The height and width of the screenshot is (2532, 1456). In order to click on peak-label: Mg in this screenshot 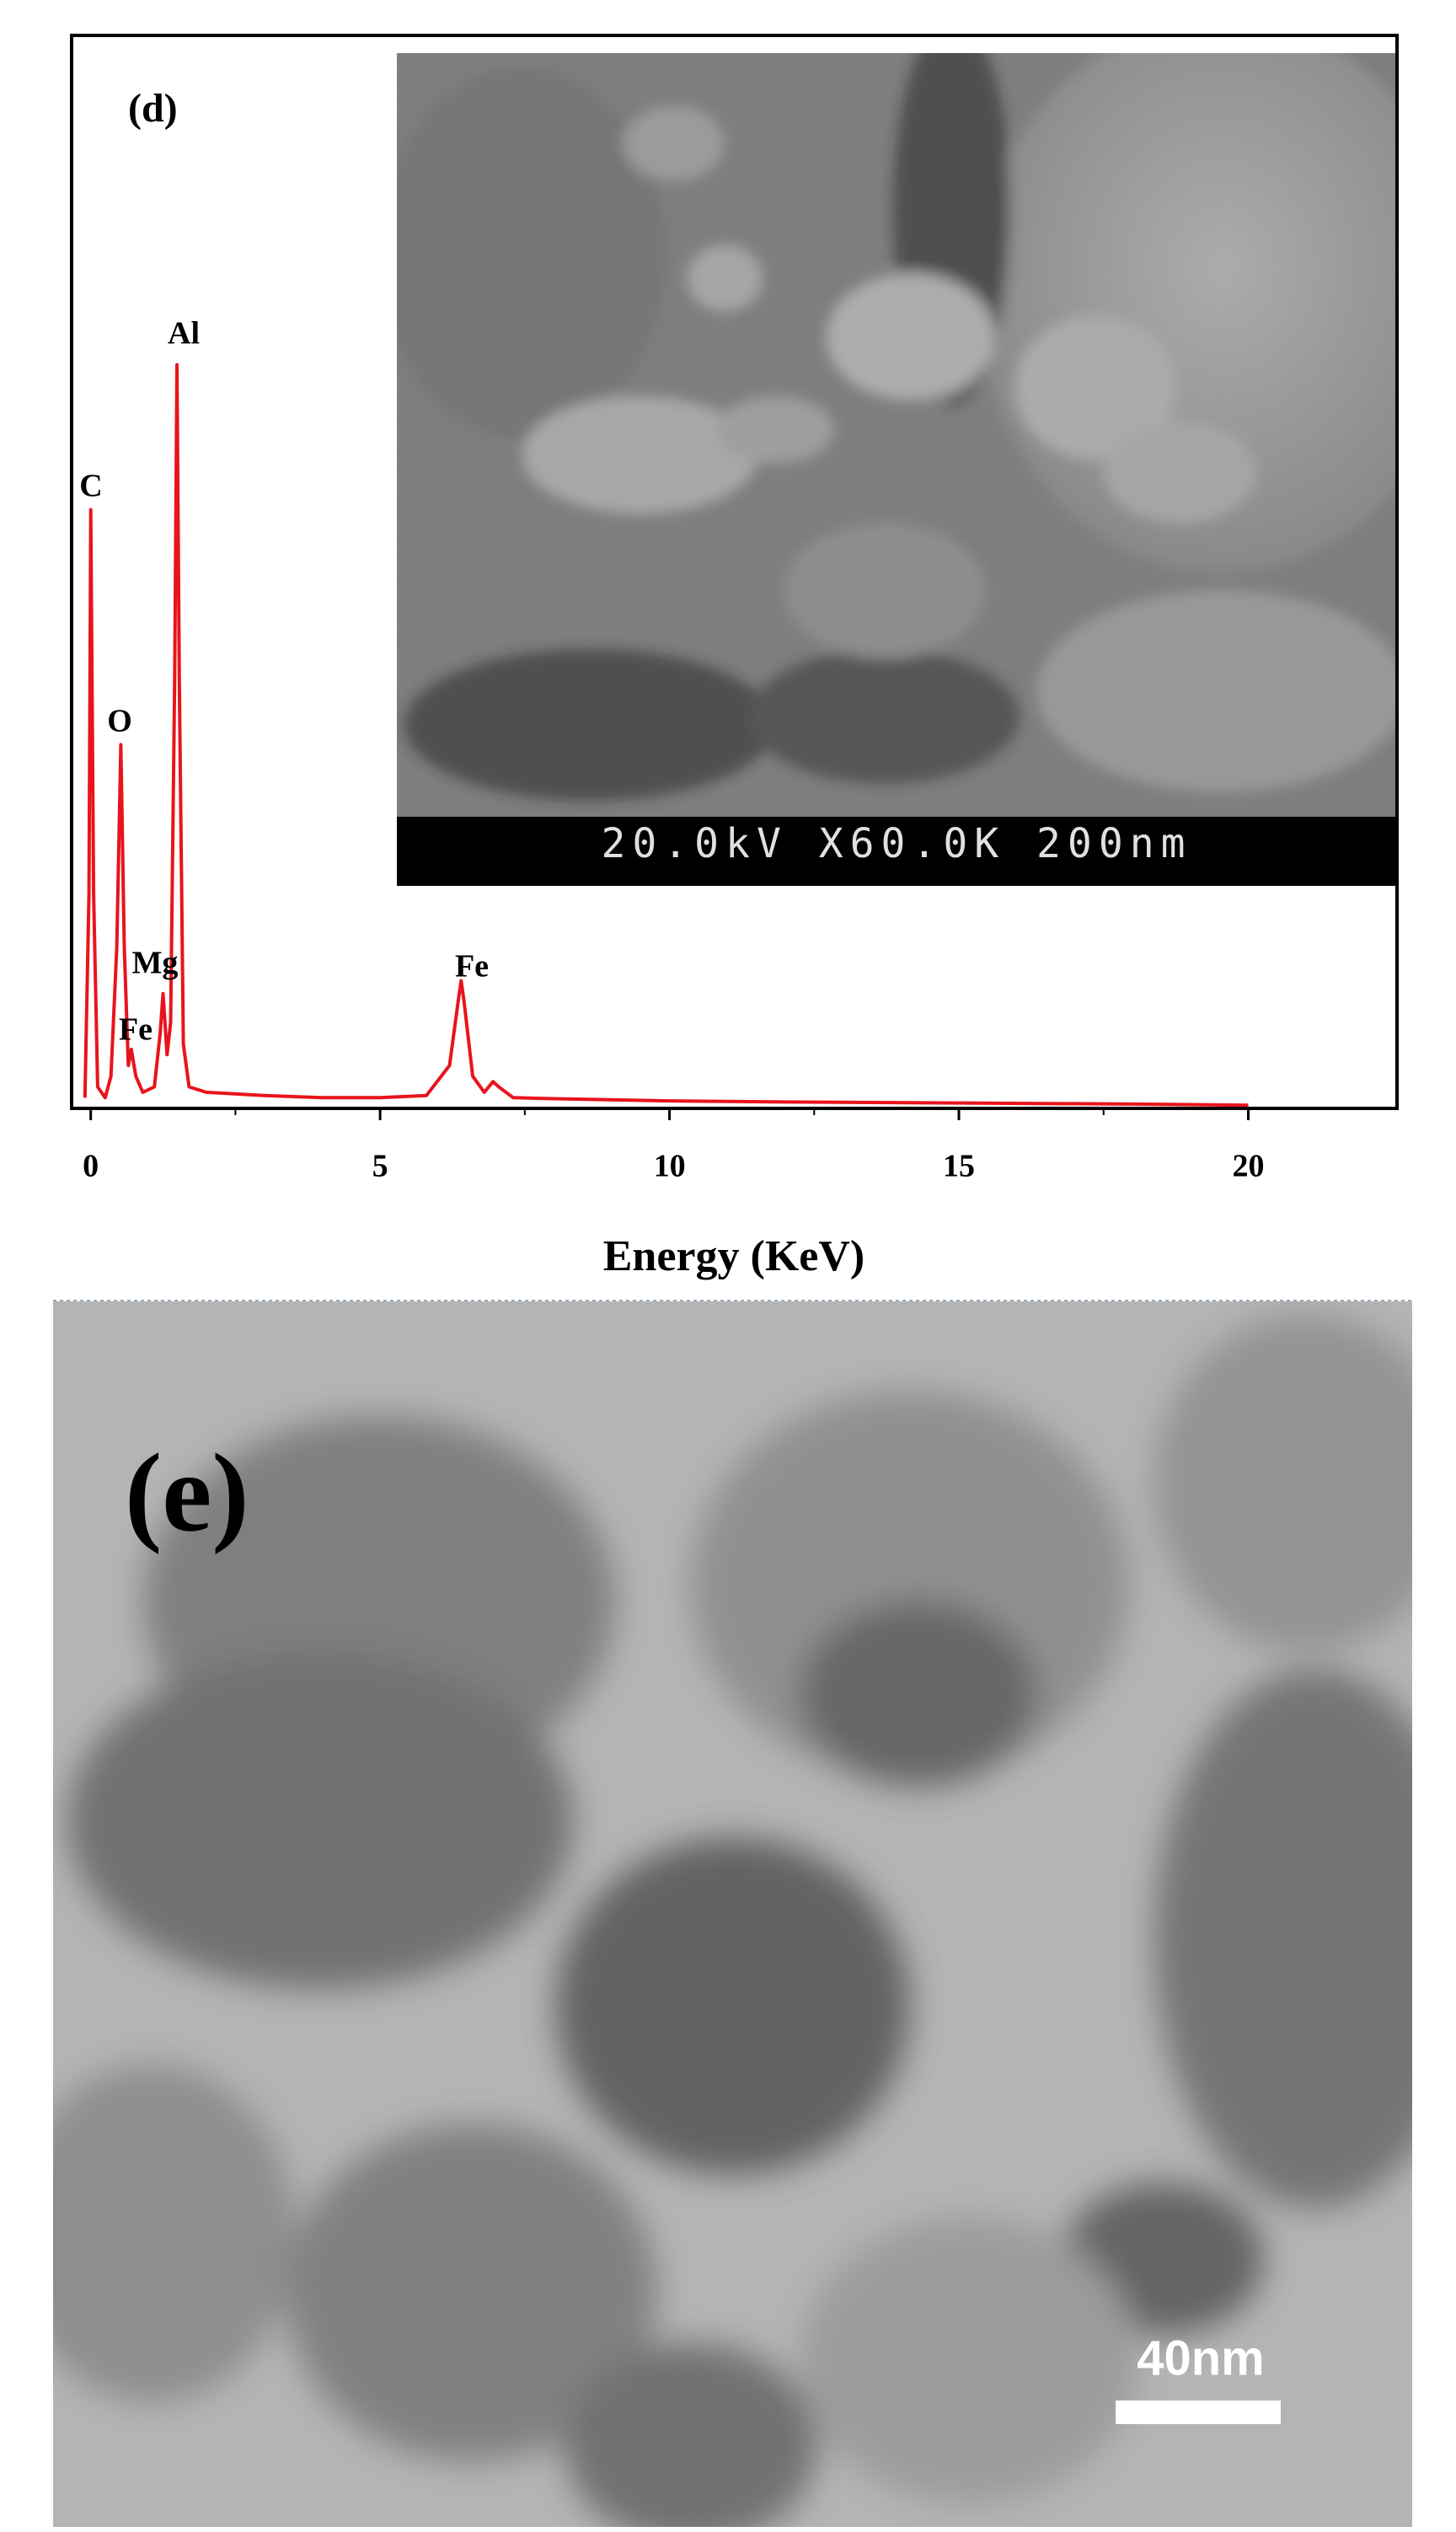, I will do `click(155, 964)`.